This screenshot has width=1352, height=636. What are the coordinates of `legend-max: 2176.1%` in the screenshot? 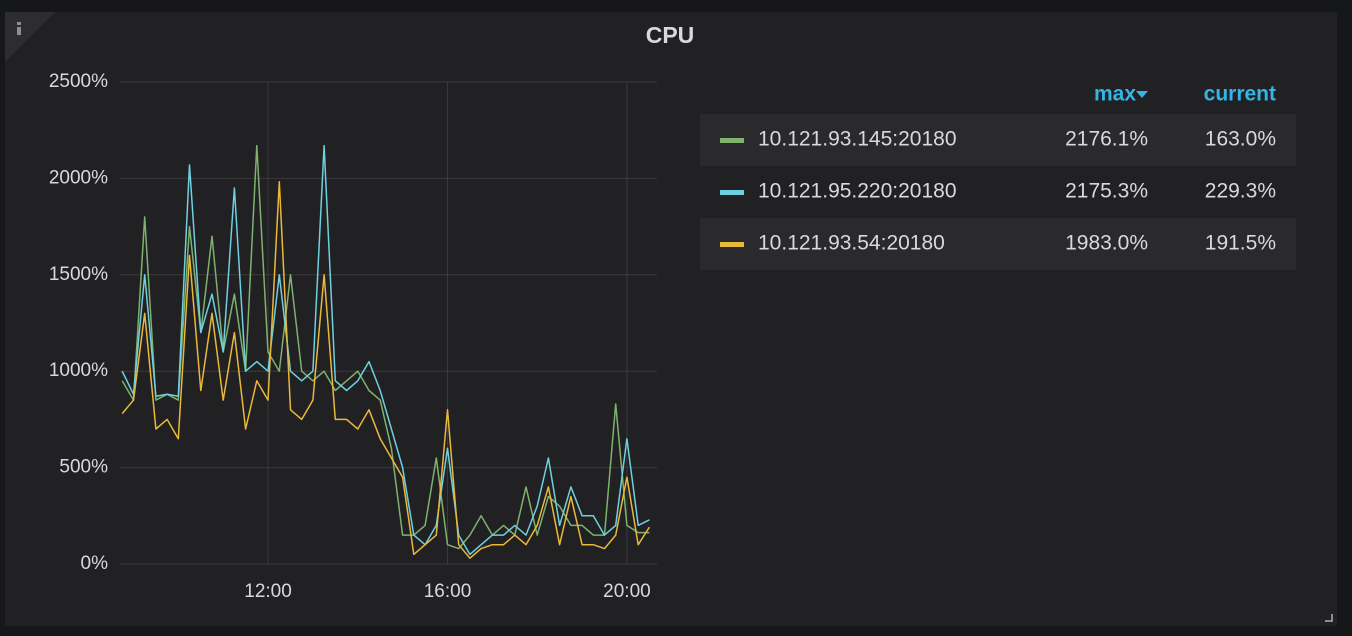 It's located at (1106, 139).